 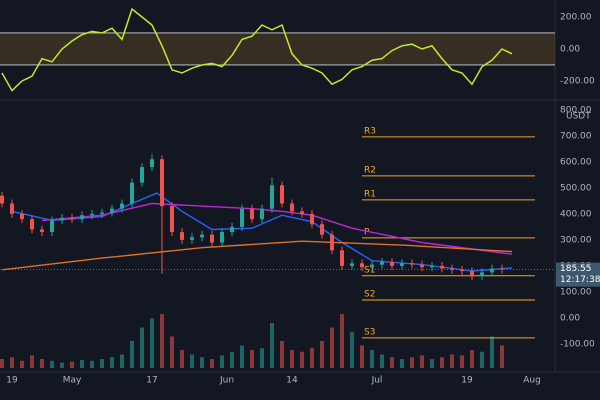 What do you see at coordinates (576, 240) in the screenshot?
I see `y-tick-label: 300.00` at bounding box center [576, 240].